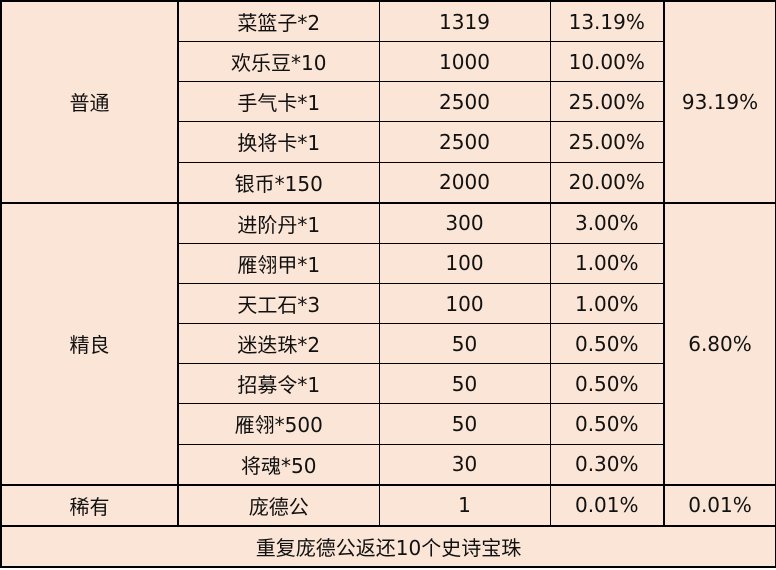  I want to click on probability-cell: 20.00%, so click(607, 182).